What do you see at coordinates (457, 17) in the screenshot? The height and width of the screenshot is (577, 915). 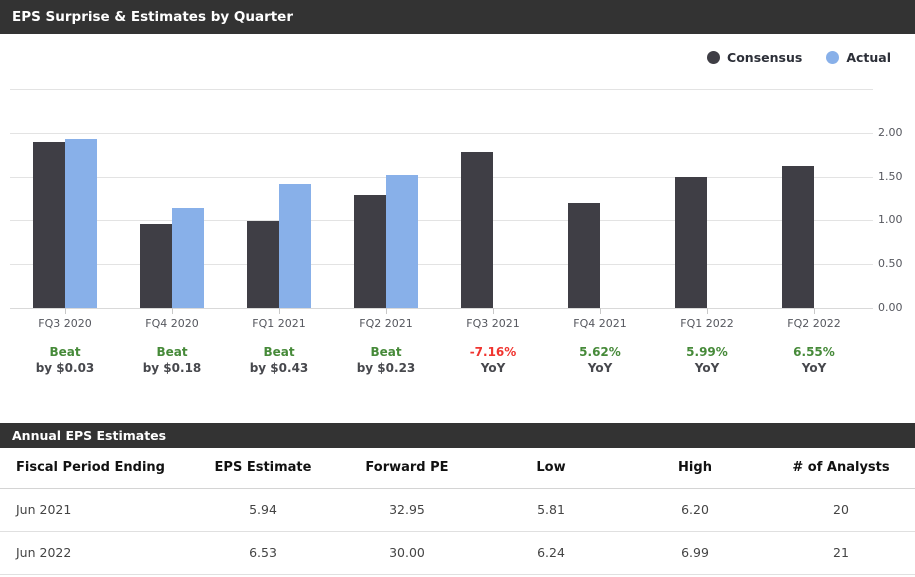 I see `chart-section-header: EPS Surprise & Estimates by Quarter` at bounding box center [457, 17].